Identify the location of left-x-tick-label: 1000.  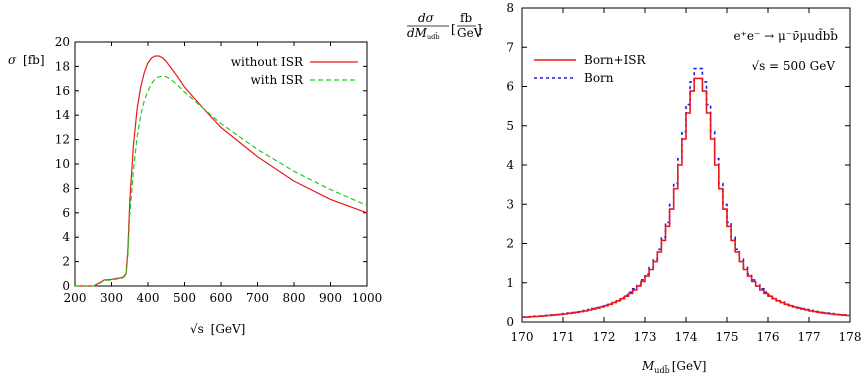
(367, 298).